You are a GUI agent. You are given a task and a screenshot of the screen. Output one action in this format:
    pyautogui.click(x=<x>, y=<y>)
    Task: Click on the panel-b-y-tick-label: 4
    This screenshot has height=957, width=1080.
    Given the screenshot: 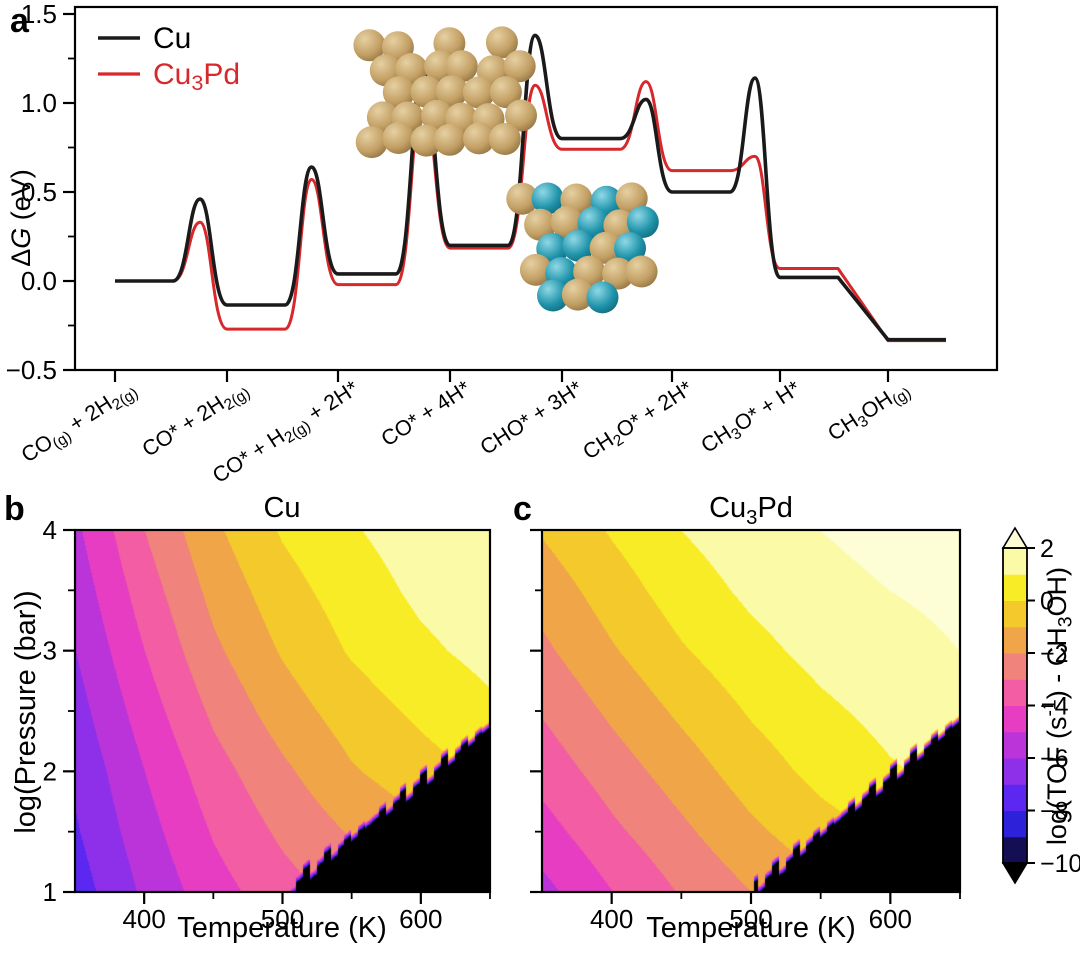 What is the action you would take?
    pyautogui.click(x=50, y=530)
    